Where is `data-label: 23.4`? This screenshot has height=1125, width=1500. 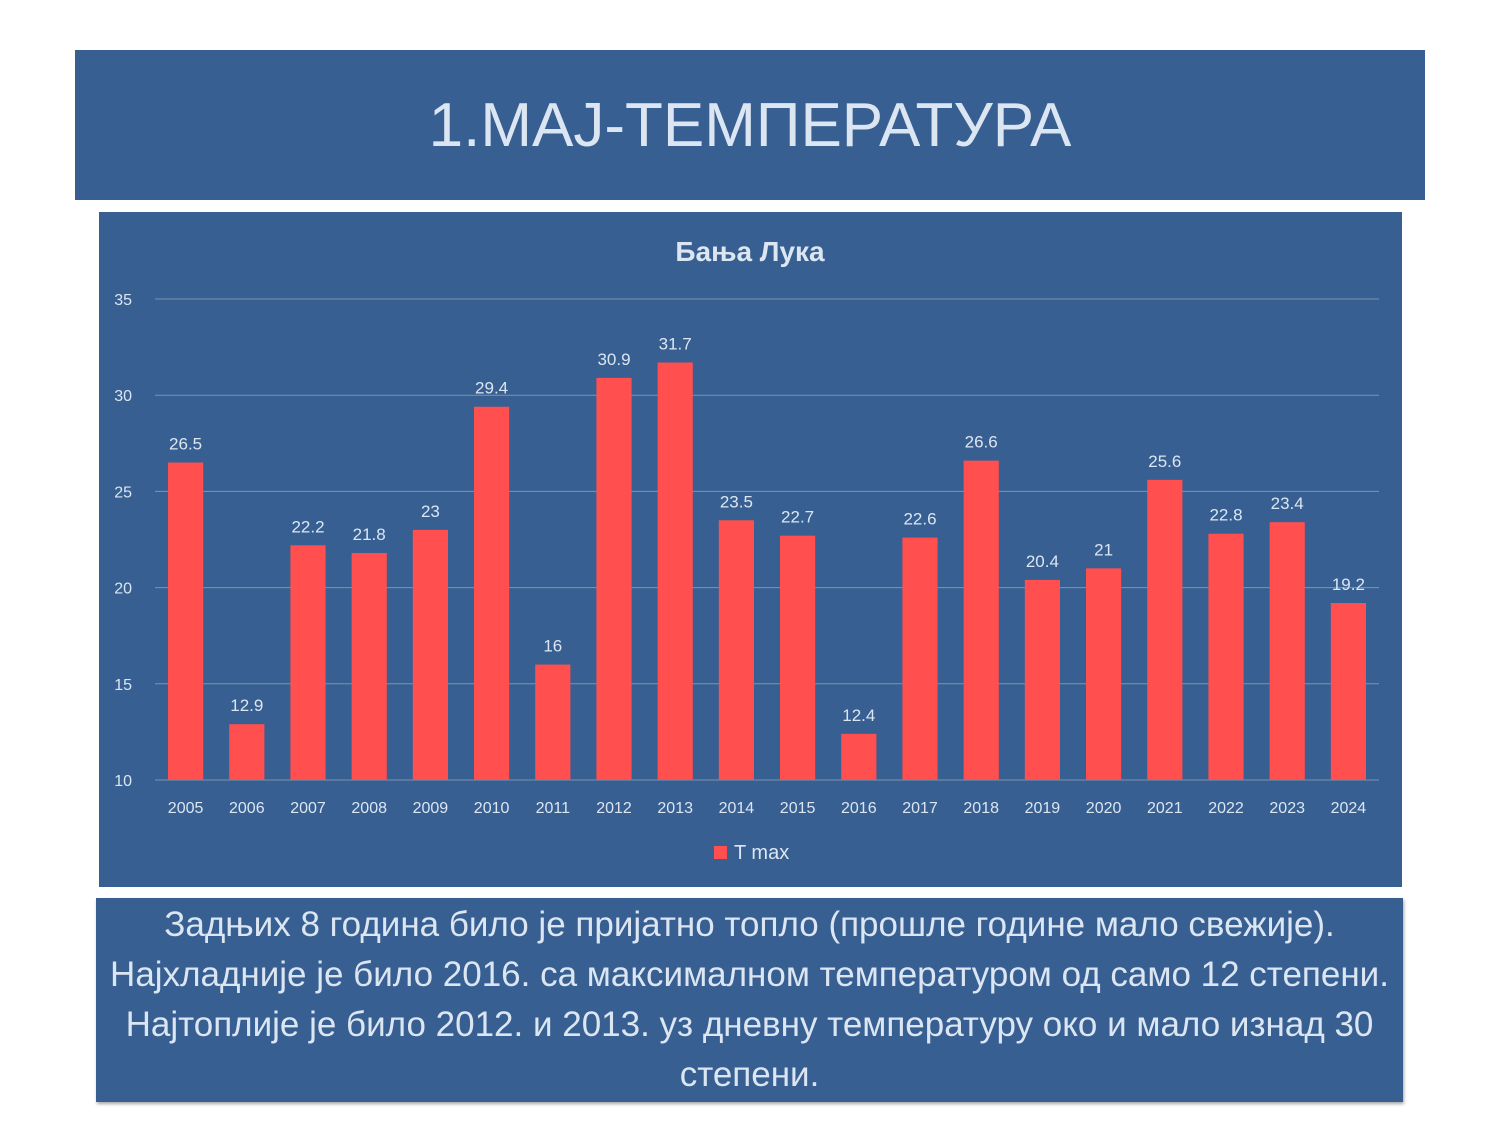
data-label: 23.4 is located at coordinates (1287, 503).